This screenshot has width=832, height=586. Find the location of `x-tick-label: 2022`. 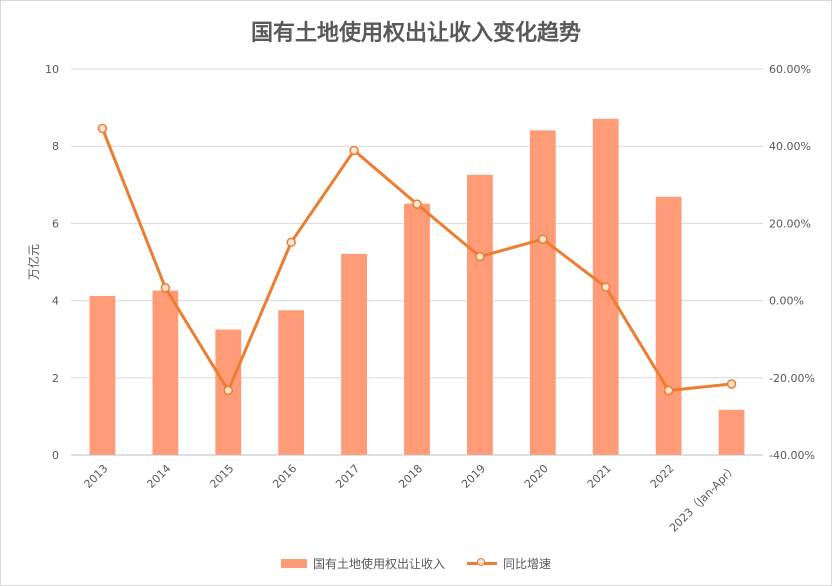

x-tick-label: 2022 is located at coordinates (662, 476).